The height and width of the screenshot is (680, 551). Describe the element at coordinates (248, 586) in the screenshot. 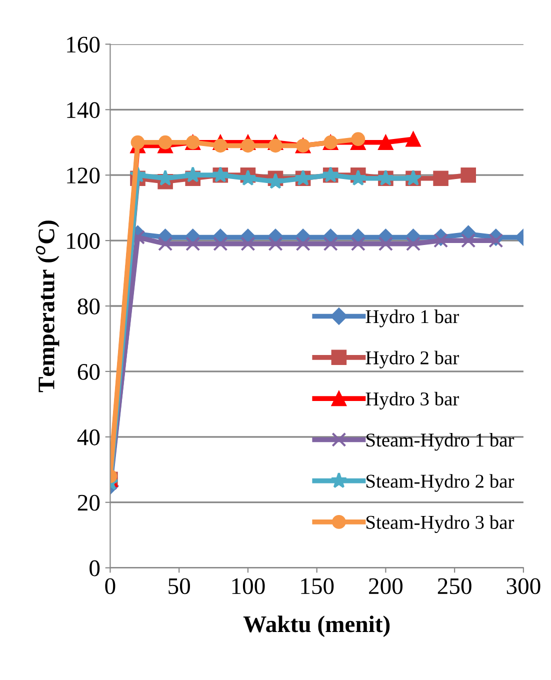

I see `x-tick-label: 100` at that location.